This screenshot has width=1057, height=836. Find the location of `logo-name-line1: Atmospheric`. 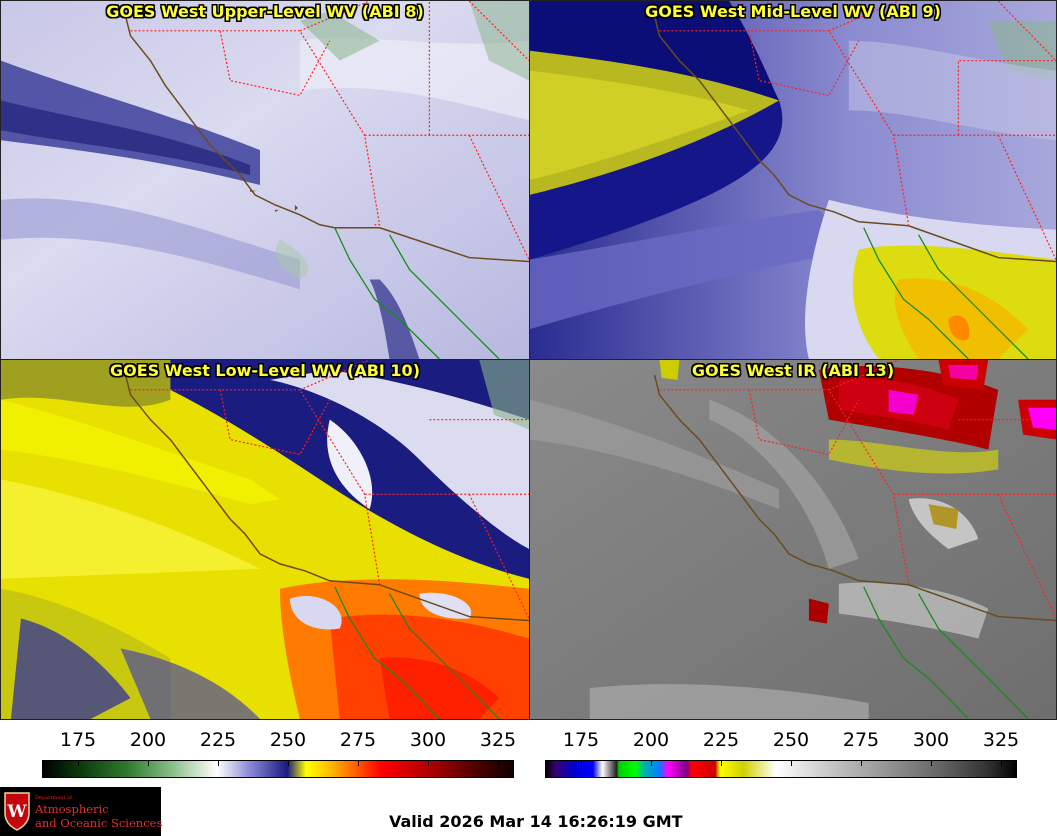

logo-name-line1: Atmospheric is located at coordinates (72, 809).